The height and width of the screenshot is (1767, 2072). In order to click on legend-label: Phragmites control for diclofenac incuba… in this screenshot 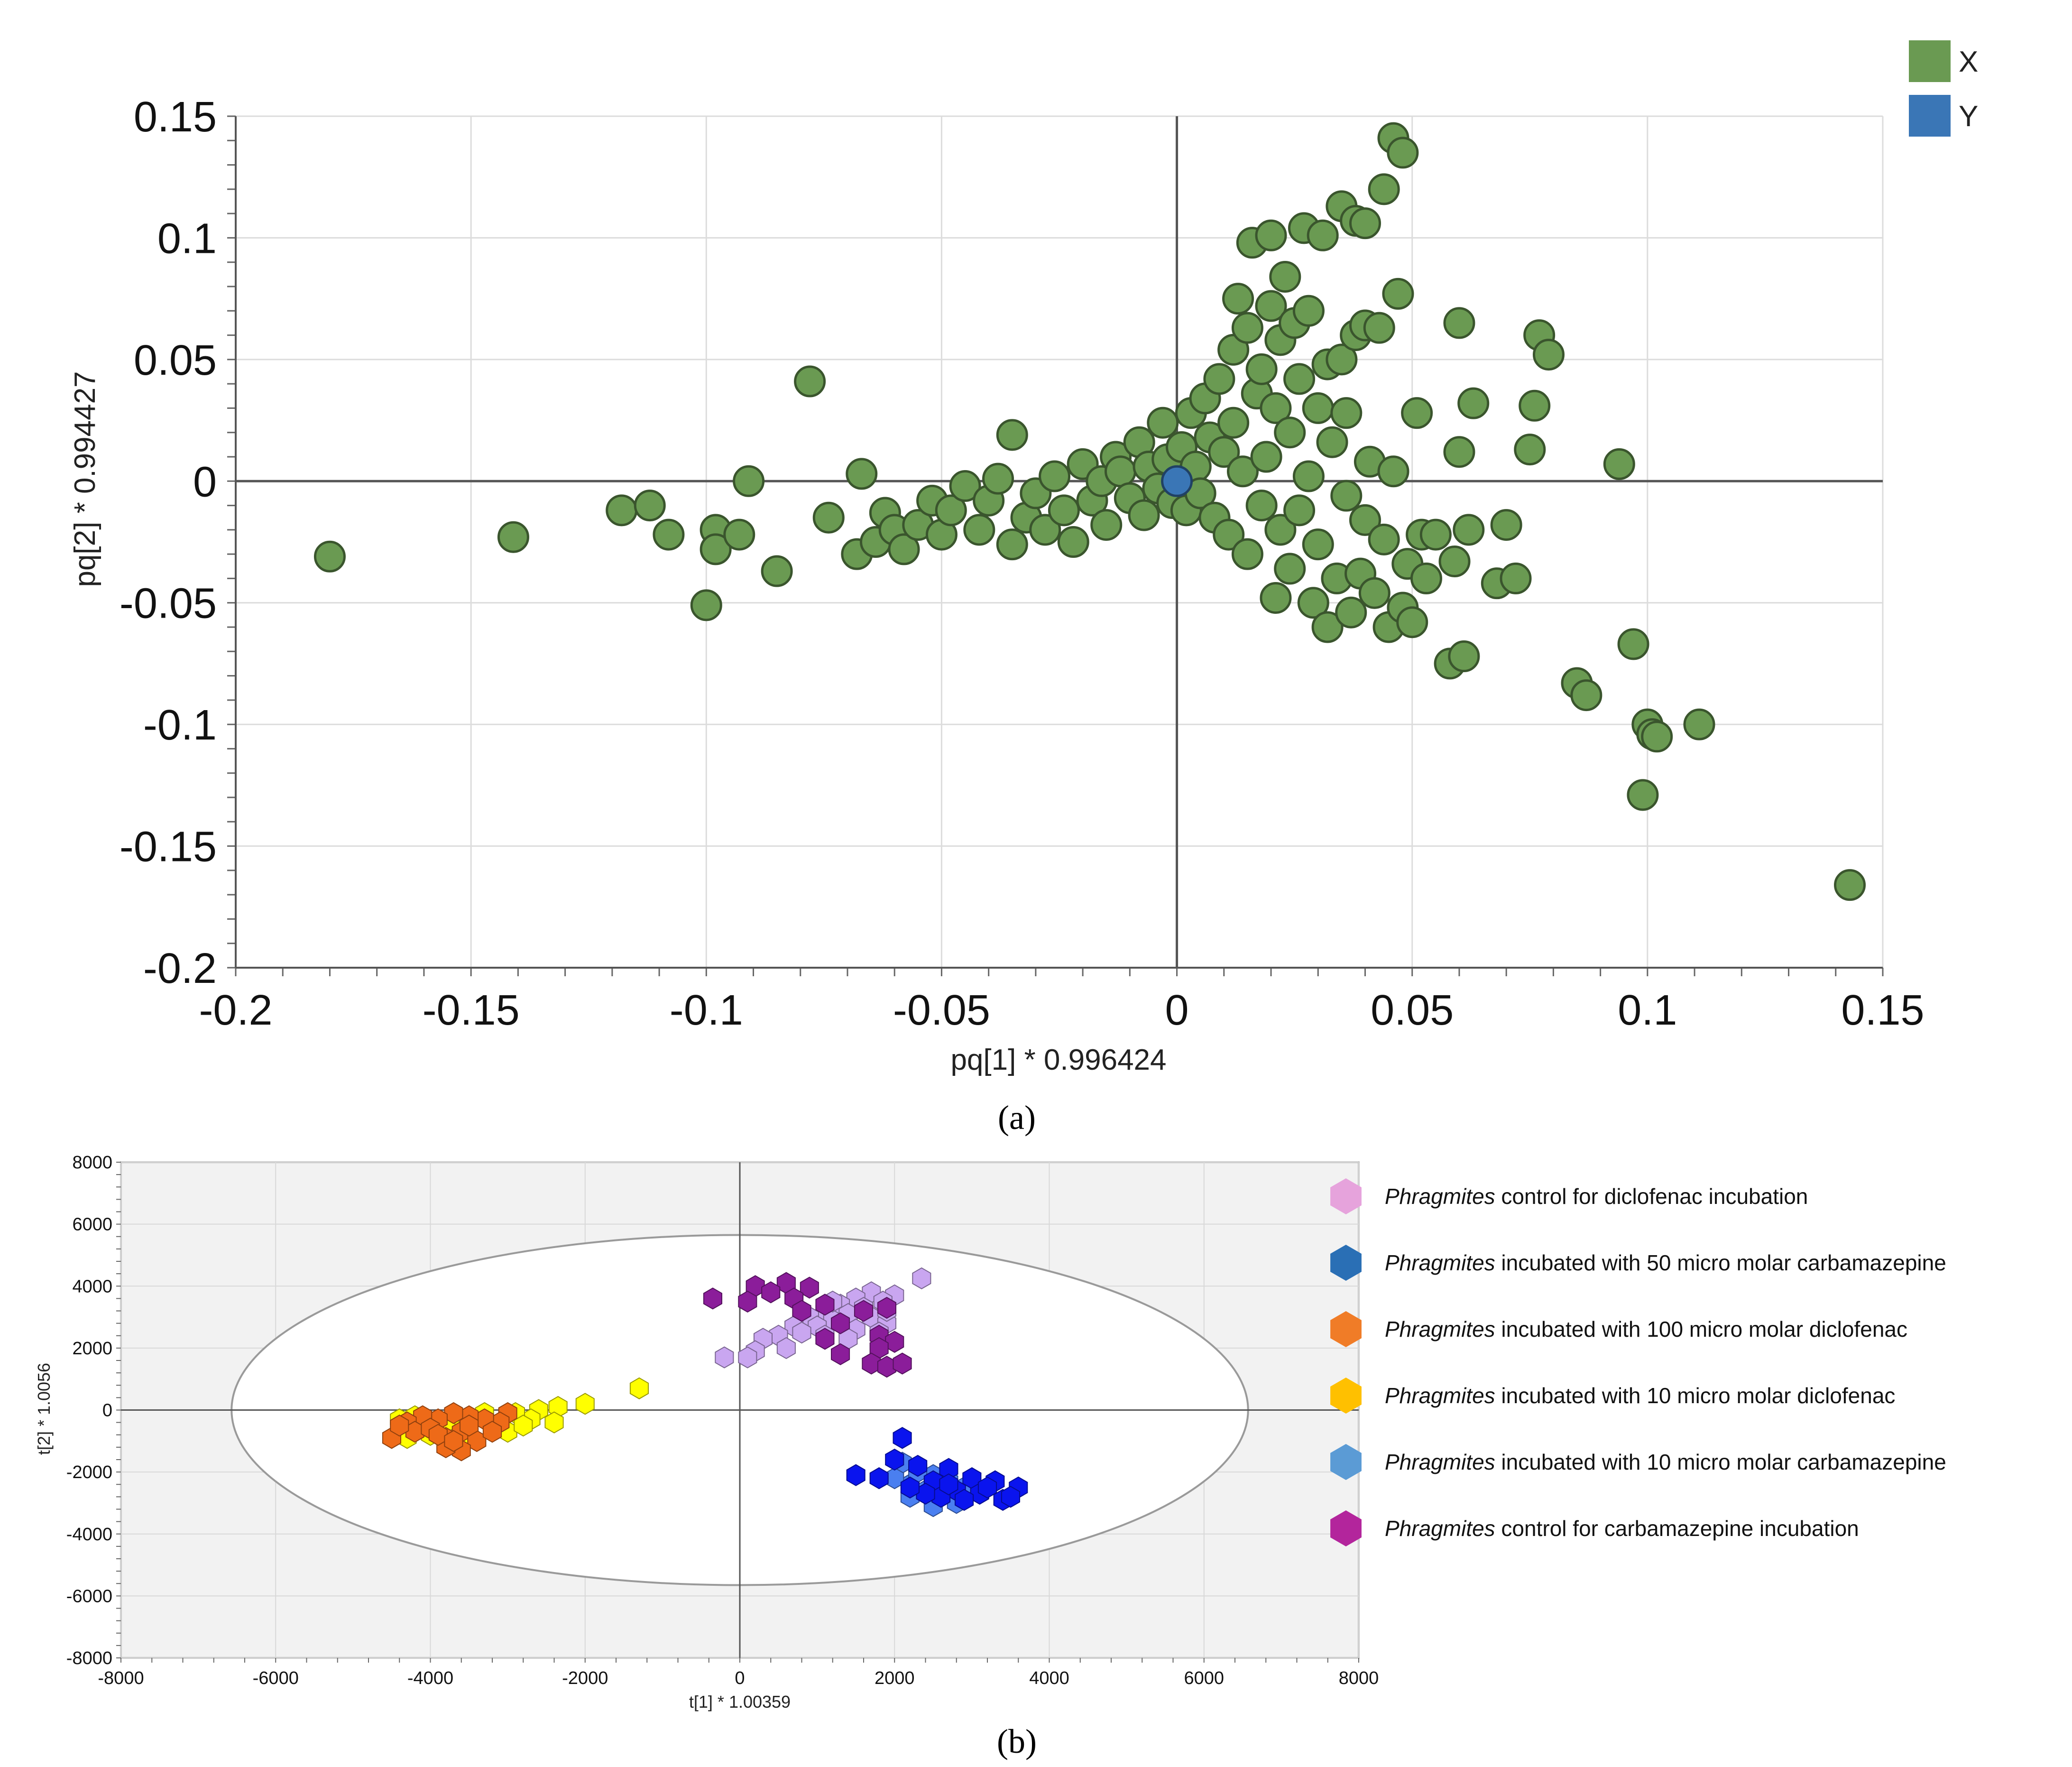, I will do `click(1596, 1196)`.